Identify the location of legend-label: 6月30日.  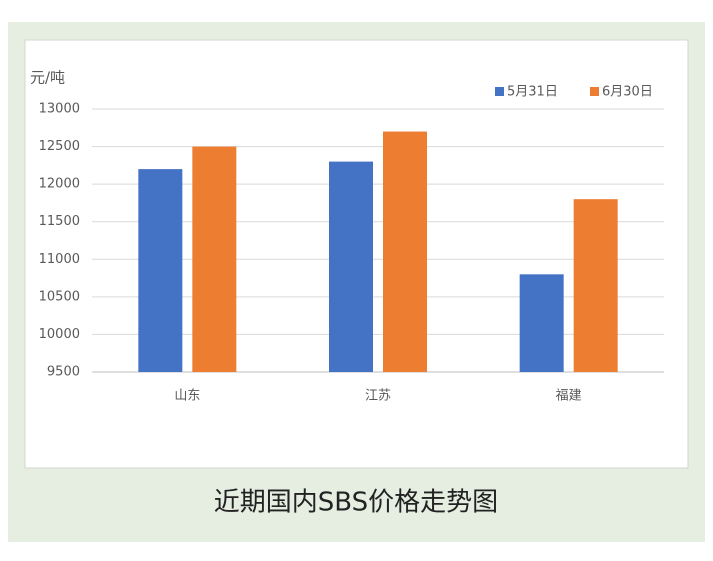
(627, 92).